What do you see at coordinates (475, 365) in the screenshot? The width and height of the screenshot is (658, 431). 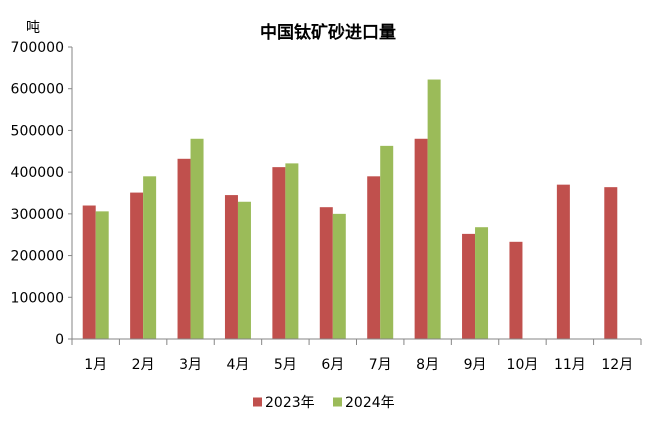 I see `x-category-label: 9月` at bounding box center [475, 365].